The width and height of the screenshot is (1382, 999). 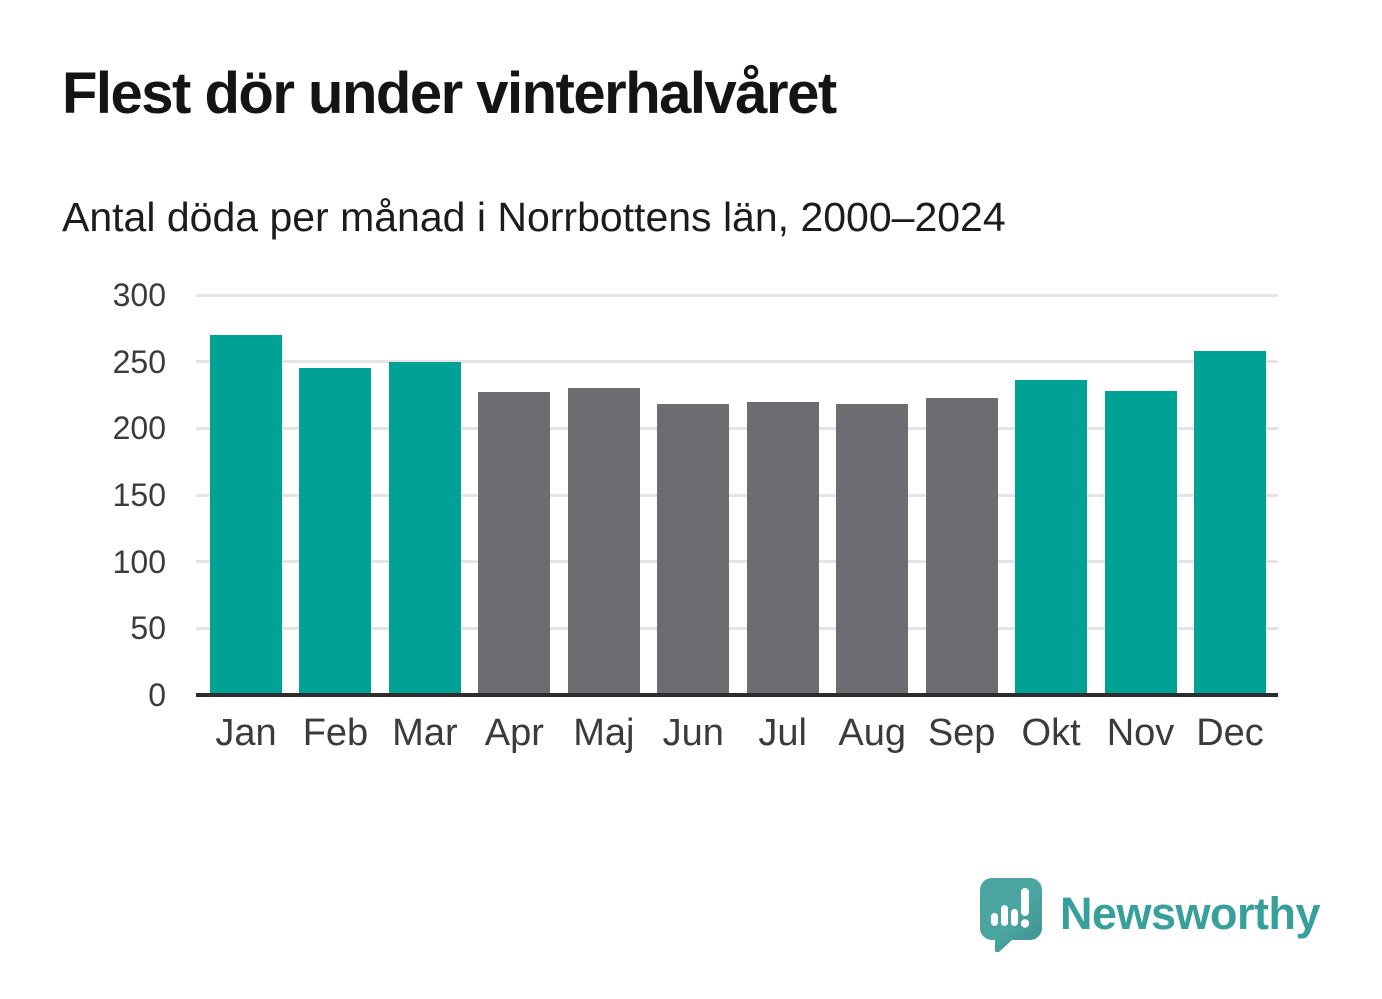 What do you see at coordinates (335, 531) in the screenshot?
I see `bar-feb` at bounding box center [335, 531].